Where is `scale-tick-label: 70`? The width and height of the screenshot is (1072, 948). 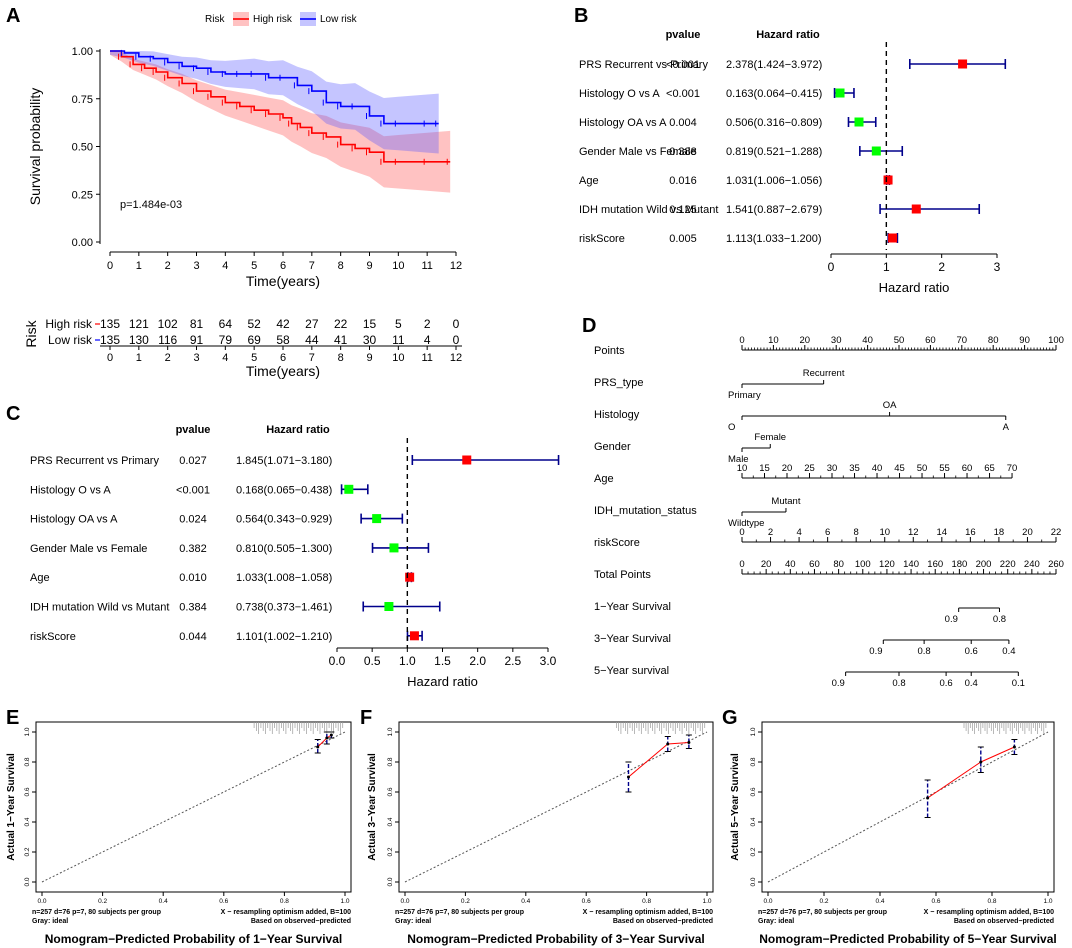
scale-tick-label: 70 is located at coordinates (1012, 468).